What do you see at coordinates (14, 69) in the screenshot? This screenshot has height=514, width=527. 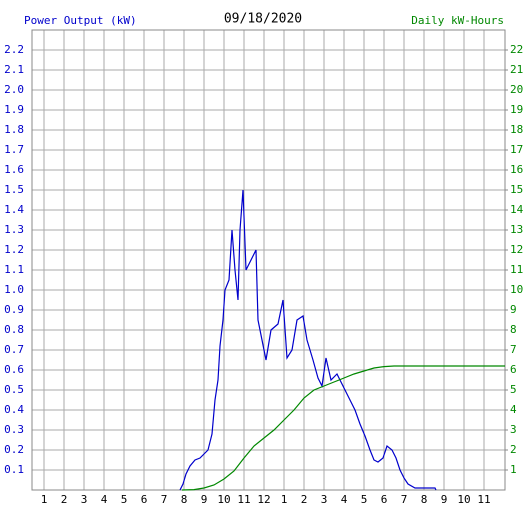 I see `y-tick-label: 2.1` at bounding box center [14, 69].